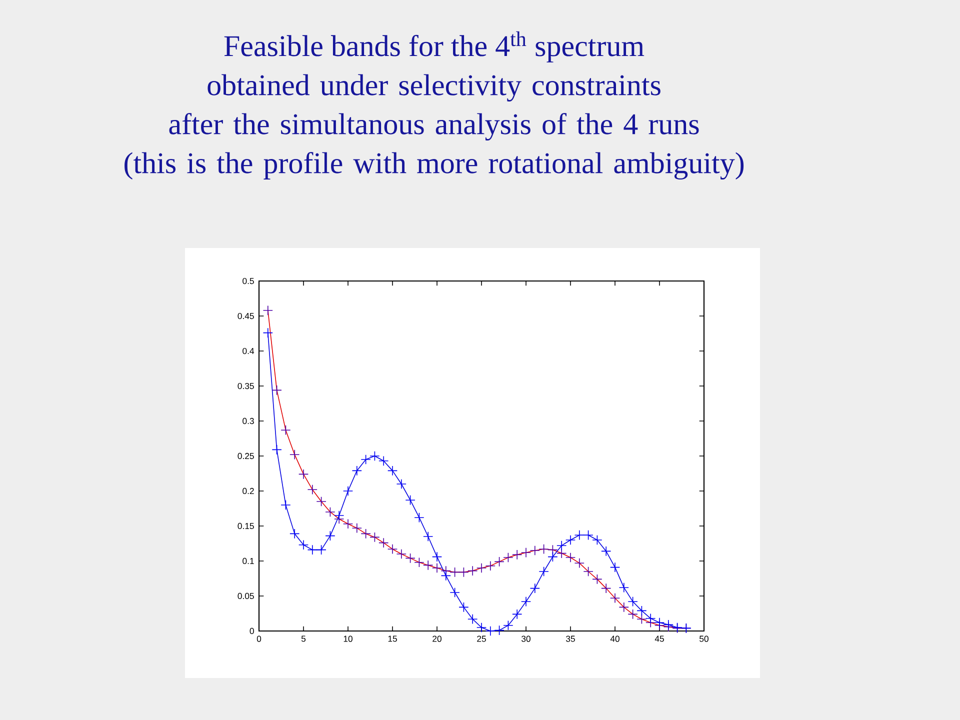  What do you see at coordinates (246, 316) in the screenshot?
I see `y-tick-label: 0.45` at bounding box center [246, 316].